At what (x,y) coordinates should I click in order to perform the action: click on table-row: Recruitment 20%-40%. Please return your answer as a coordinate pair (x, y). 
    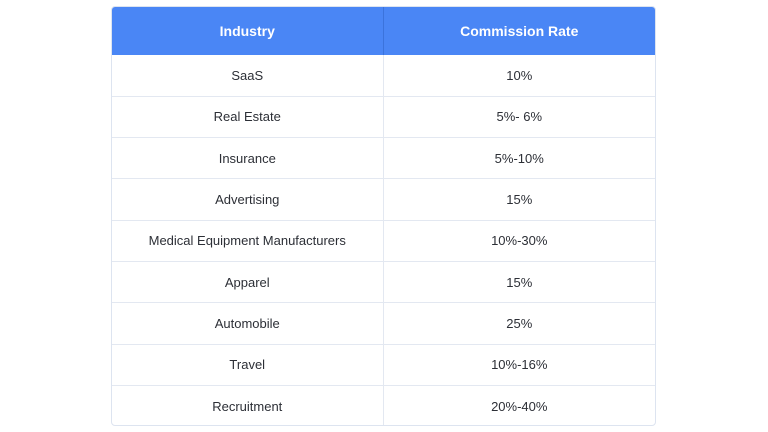
    Looking at the image, I should click on (383, 404).